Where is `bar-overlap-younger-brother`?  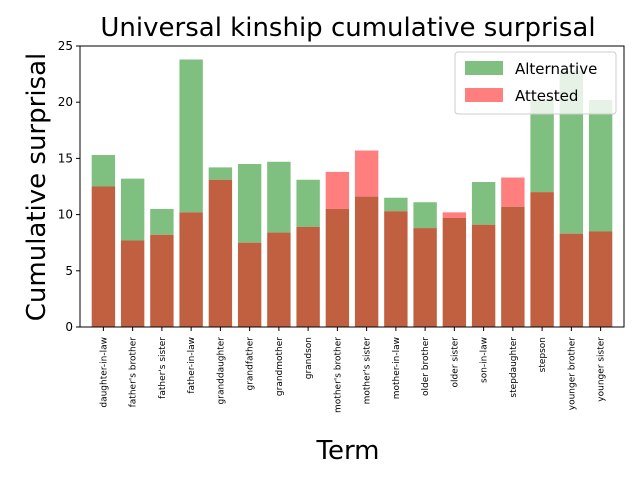
bar-overlap-younger-brother is located at coordinates (571, 280).